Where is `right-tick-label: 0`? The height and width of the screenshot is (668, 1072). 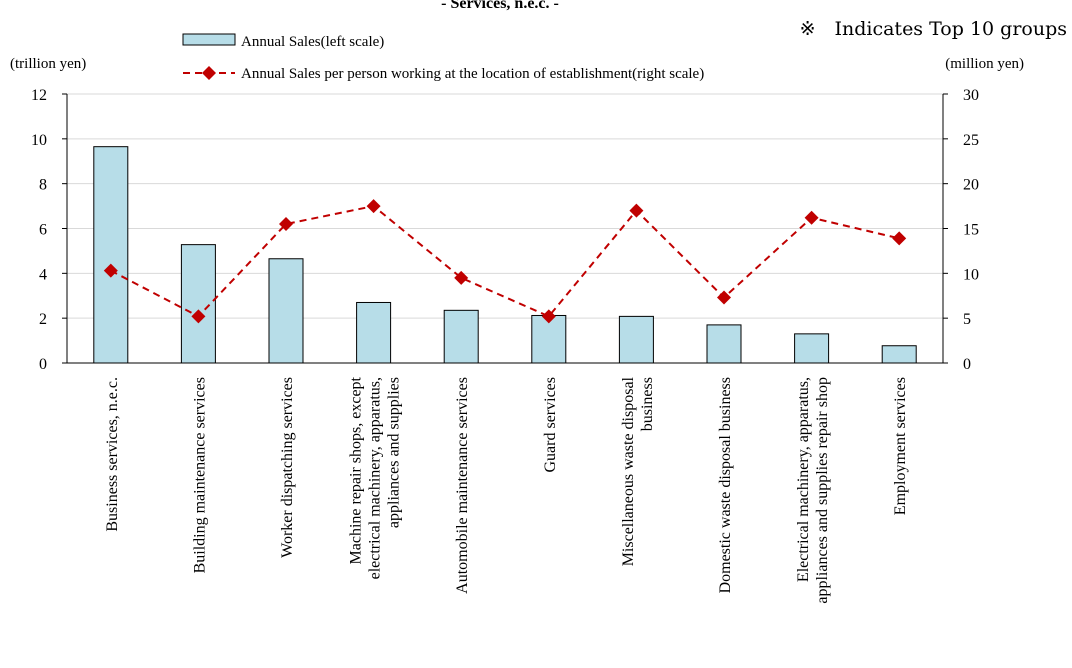 right-tick-label: 0 is located at coordinates (967, 364).